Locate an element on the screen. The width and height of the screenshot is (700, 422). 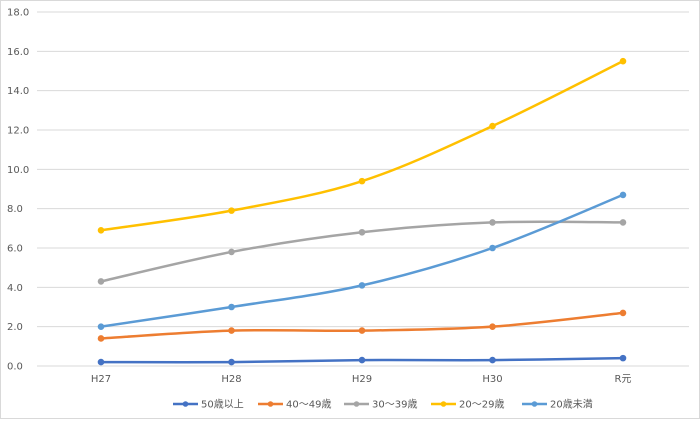
legend: 50歳以上 40～49歳 30～39歳 20～29歳 20歳未満 is located at coordinates (383, 405).